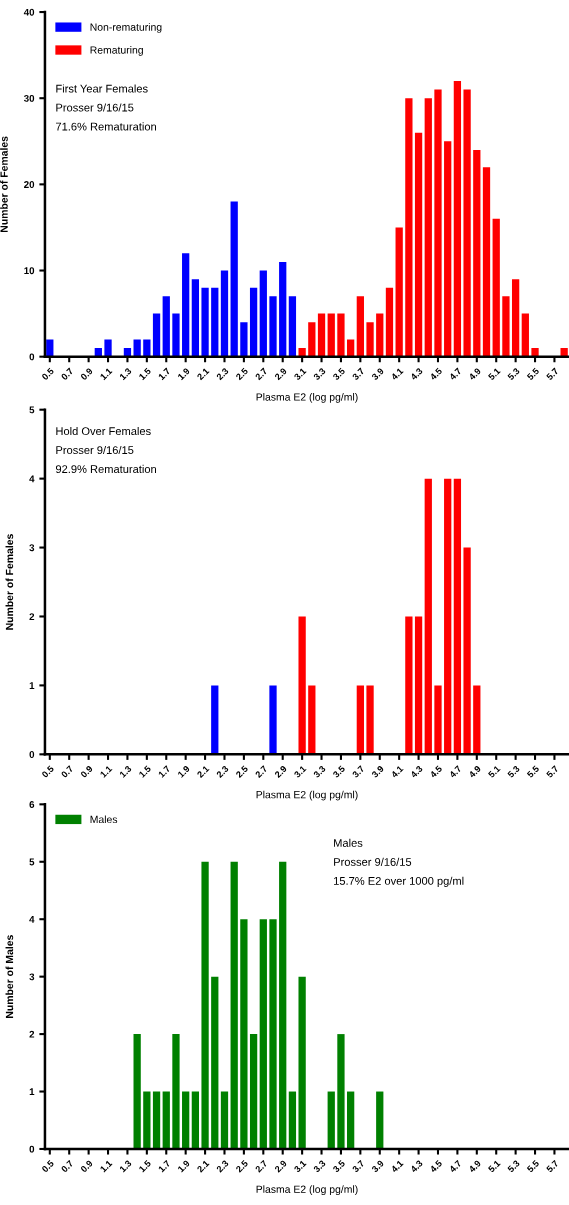 This screenshot has width=569, height=1205. What do you see at coordinates (29, 12) in the screenshot?
I see `y-tick-label: 40` at bounding box center [29, 12].